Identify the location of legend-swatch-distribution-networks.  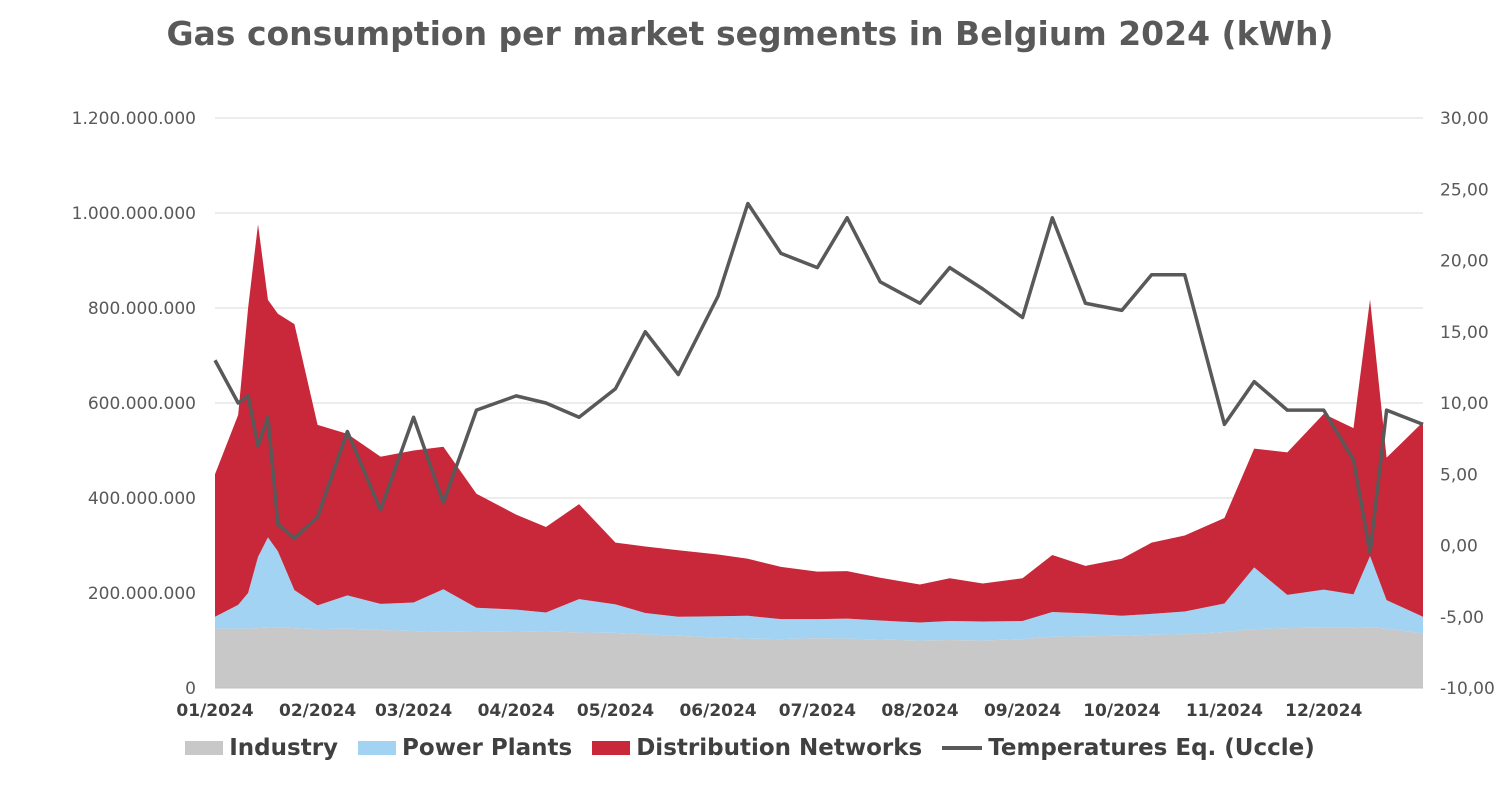
(611, 748).